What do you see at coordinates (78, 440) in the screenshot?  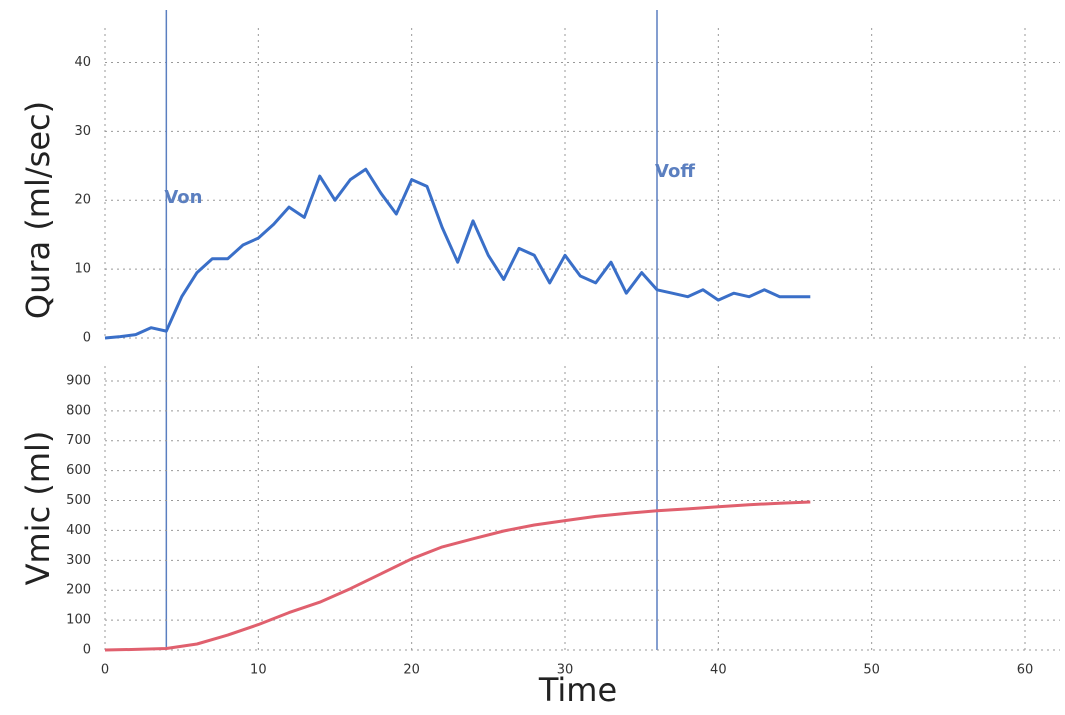 I see `y-tick-label: 700` at bounding box center [78, 440].